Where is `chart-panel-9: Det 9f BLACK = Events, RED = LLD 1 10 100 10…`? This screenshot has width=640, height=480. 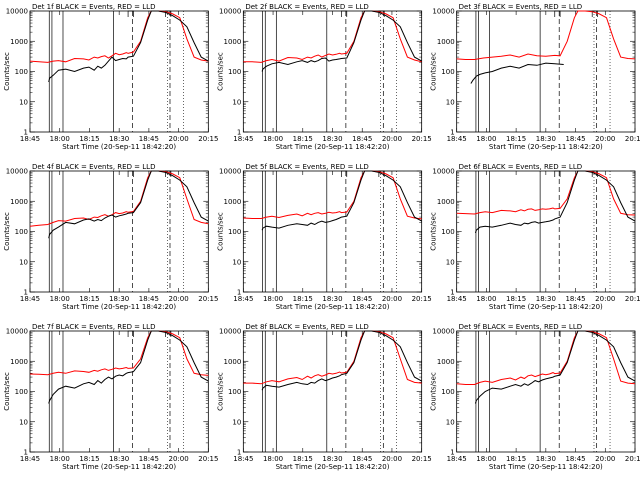 chart-panel-9: Det 9f BLACK = Events, RED = LLD 1 10 100 10… is located at coordinates (535, 397).